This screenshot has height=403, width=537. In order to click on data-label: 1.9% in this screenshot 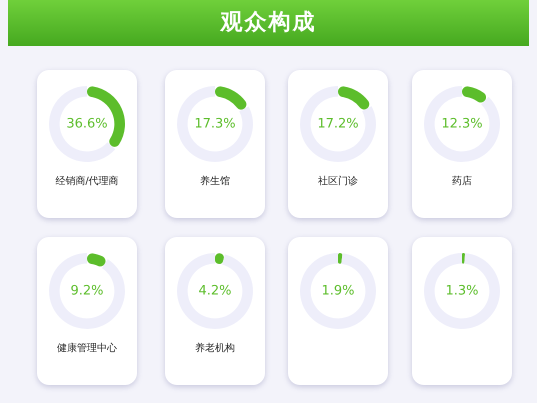, I will do `click(338, 290)`.